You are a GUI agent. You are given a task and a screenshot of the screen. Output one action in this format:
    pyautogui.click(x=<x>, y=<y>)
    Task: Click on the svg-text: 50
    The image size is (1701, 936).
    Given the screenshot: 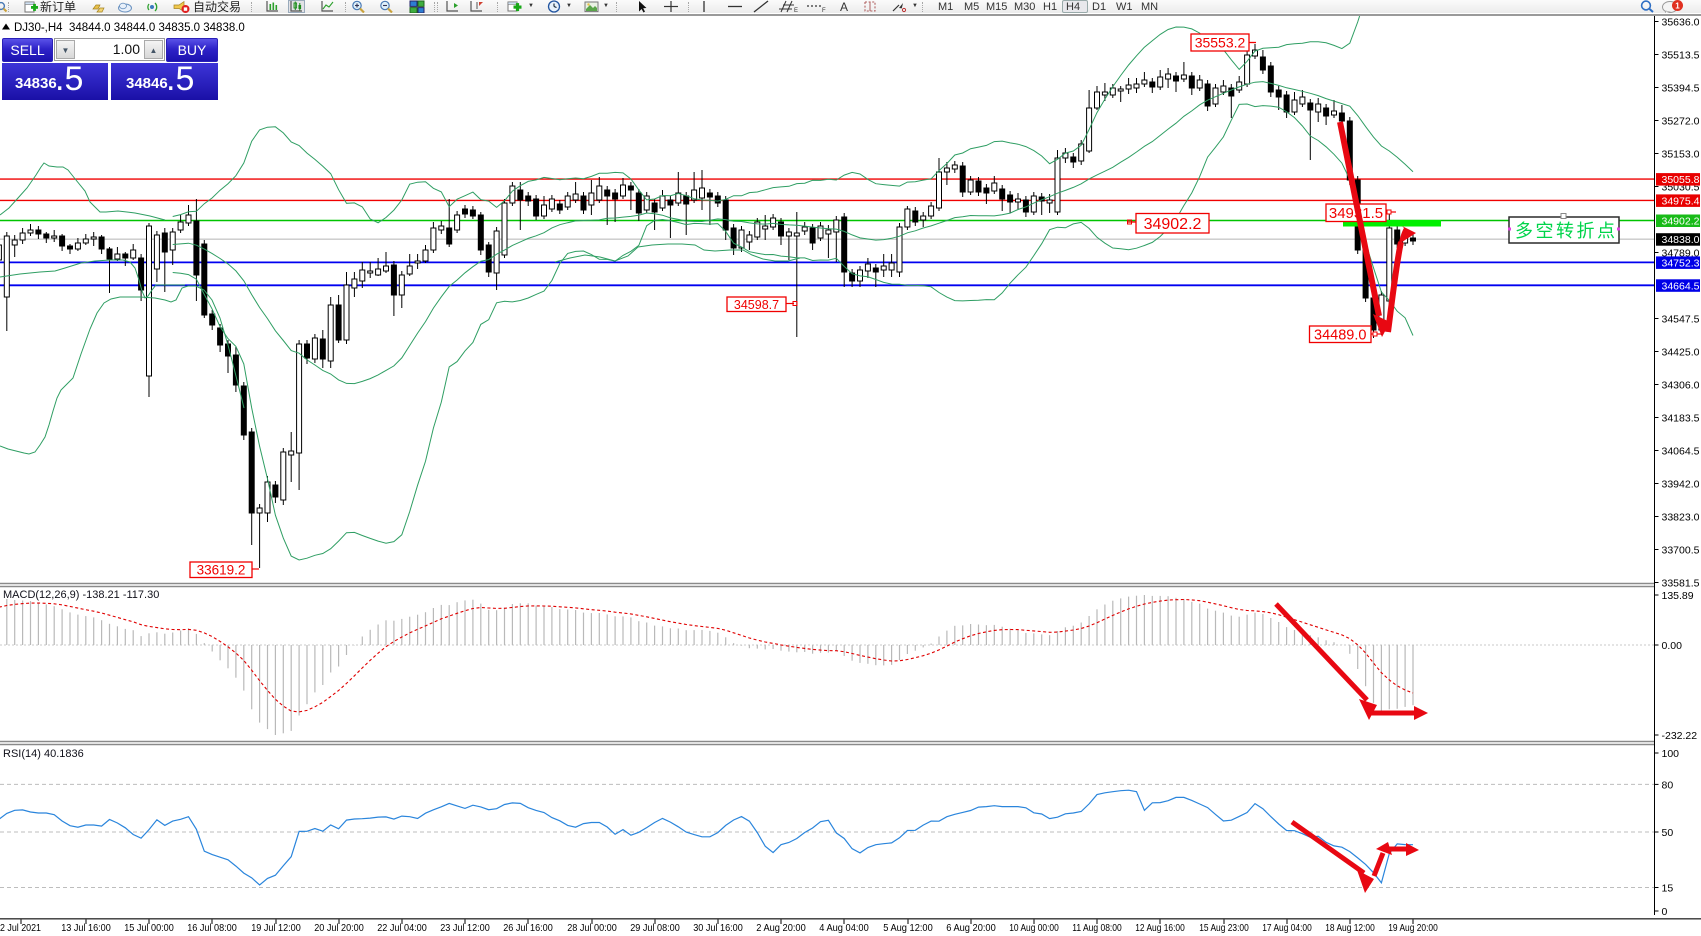 What is the action you would take?
    pyautogui.click(x=1668, y=833)
    